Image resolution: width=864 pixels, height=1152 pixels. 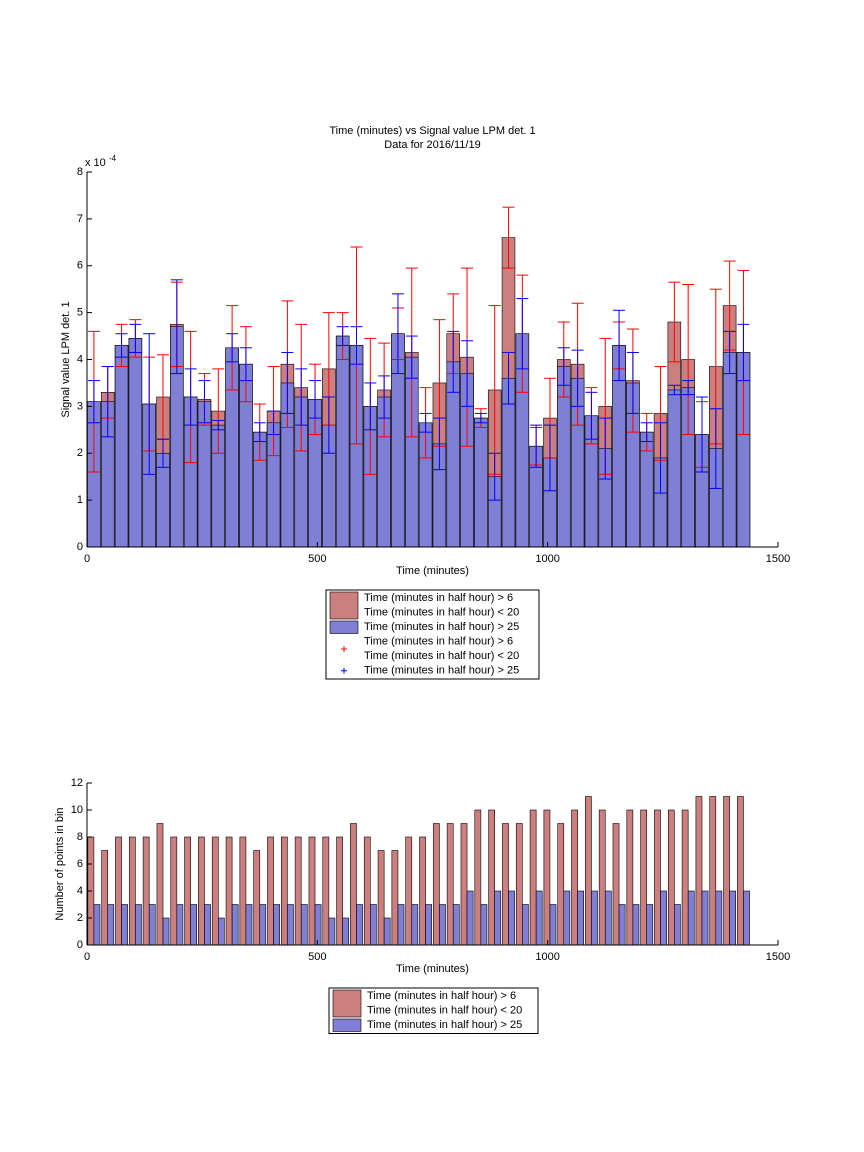 I want to click on y-axis-label: Signal value LPM det. 1, so click(x=66, y=359).